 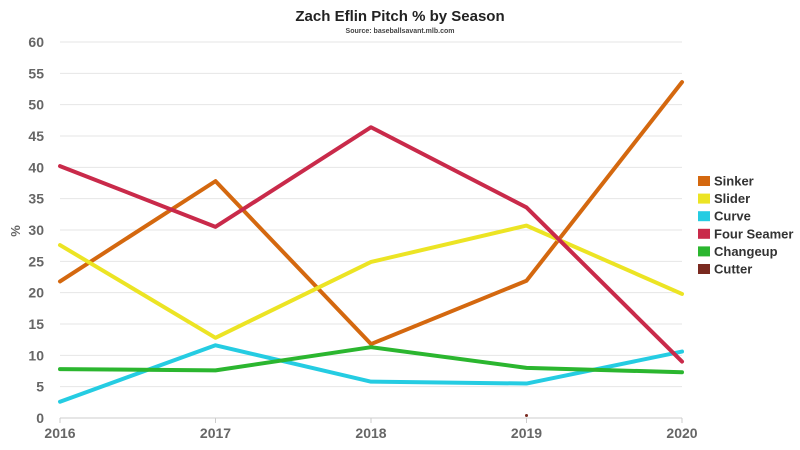 What do you see at coordinates (526, 433) in the screenshot?
I see `x-tick-label: 2019` at bounding box center [526, 433].